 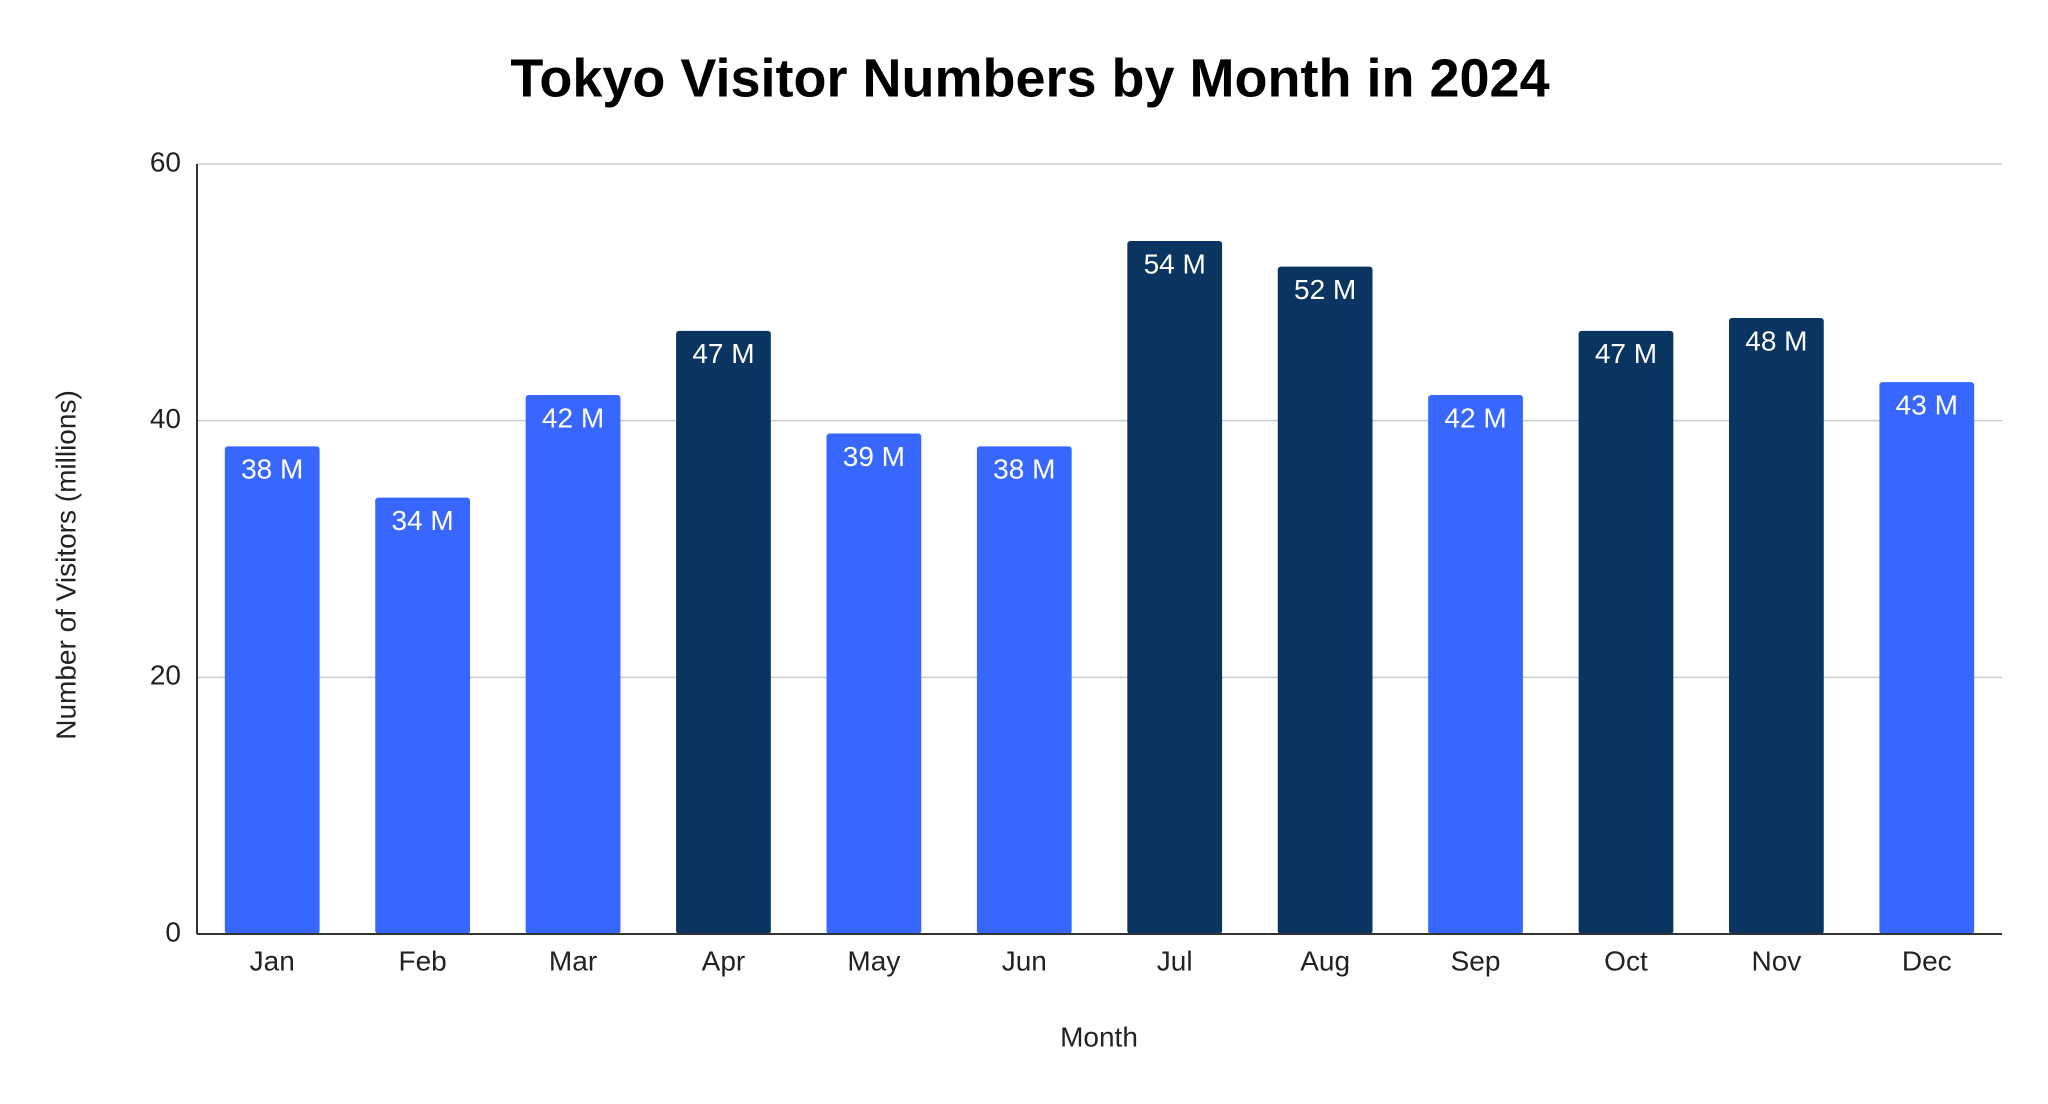 What do you see at coordinates (1099, 1036) in the screenshot?
I see `x-axis-title: Month` at bounding box center [1099, 1036].